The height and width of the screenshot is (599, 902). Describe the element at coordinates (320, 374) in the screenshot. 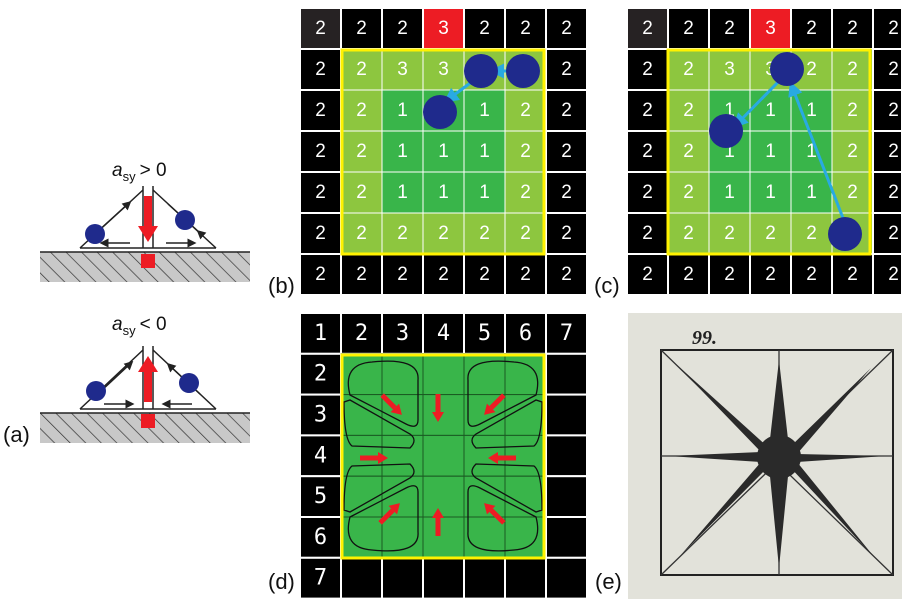

I see `row-number: 2` at that location.